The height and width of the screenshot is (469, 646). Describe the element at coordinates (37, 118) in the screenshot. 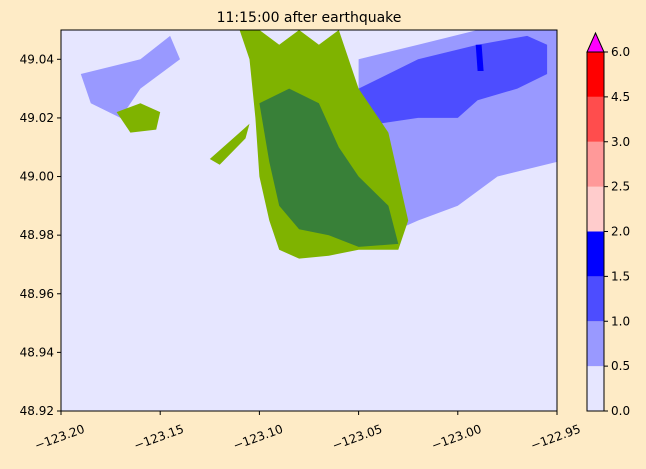

I see `y-tick-label: 49.02` at that location.